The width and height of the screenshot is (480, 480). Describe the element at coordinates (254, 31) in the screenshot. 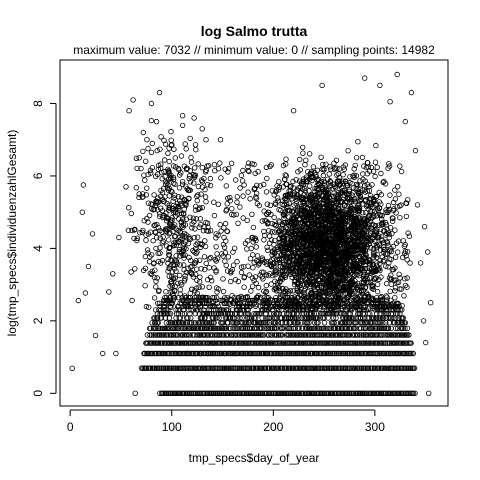

I see `chart-title: log Salmo trutta` at that location.